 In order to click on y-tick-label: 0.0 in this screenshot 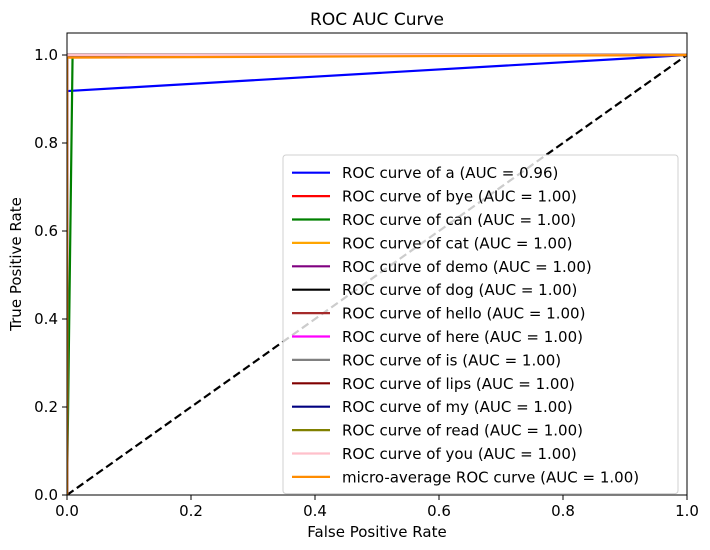, I will do `click(46, 495)`.